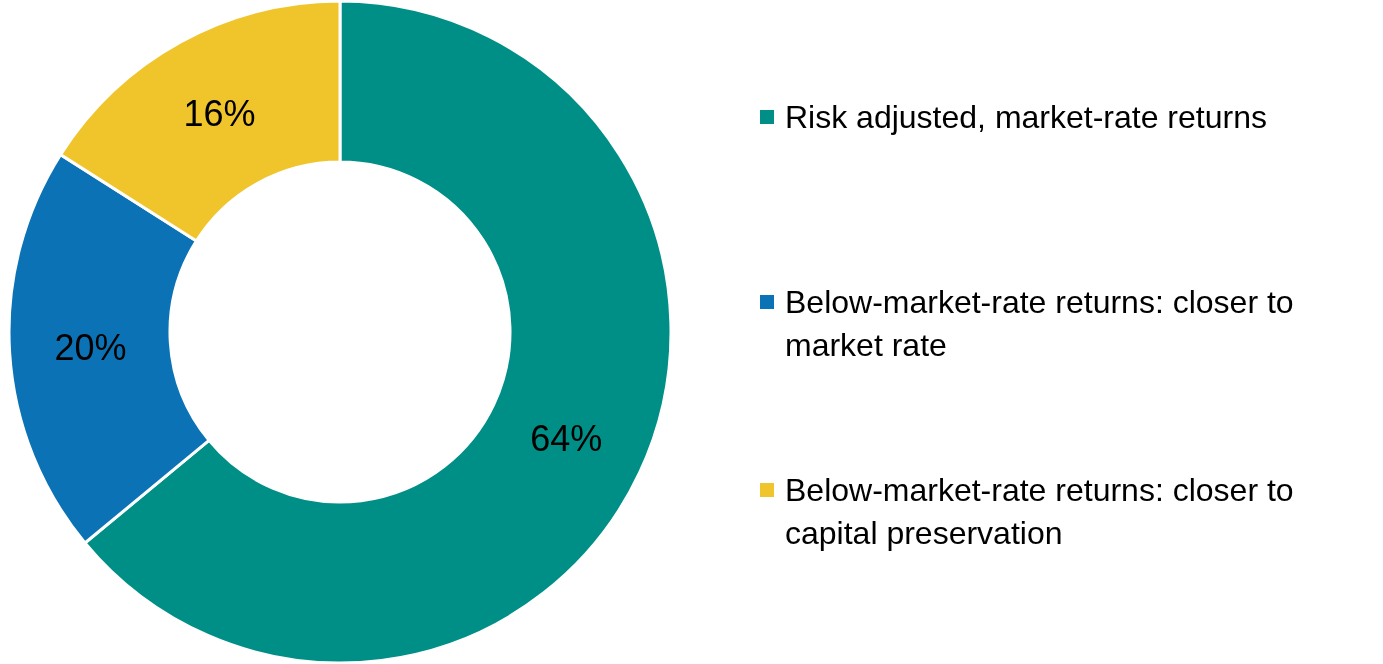  Describe the element at coordinates (1039, 324) in the screenshot. I see `legend-label: Below-market-rate returns: closer to market rate` at that location.